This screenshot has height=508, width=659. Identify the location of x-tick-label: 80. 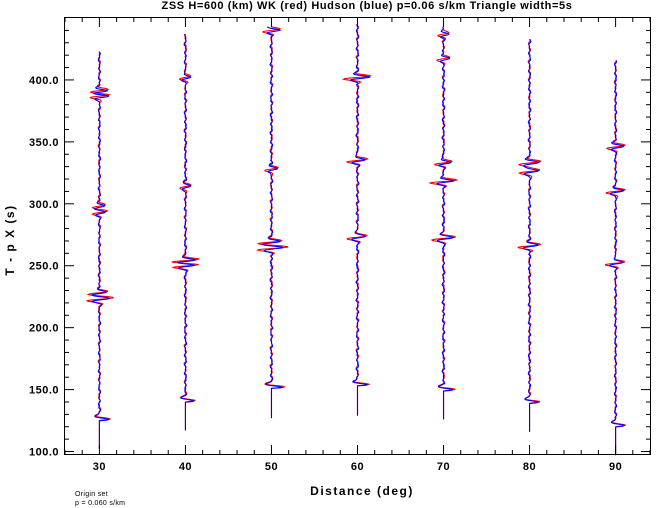
(529, 467).